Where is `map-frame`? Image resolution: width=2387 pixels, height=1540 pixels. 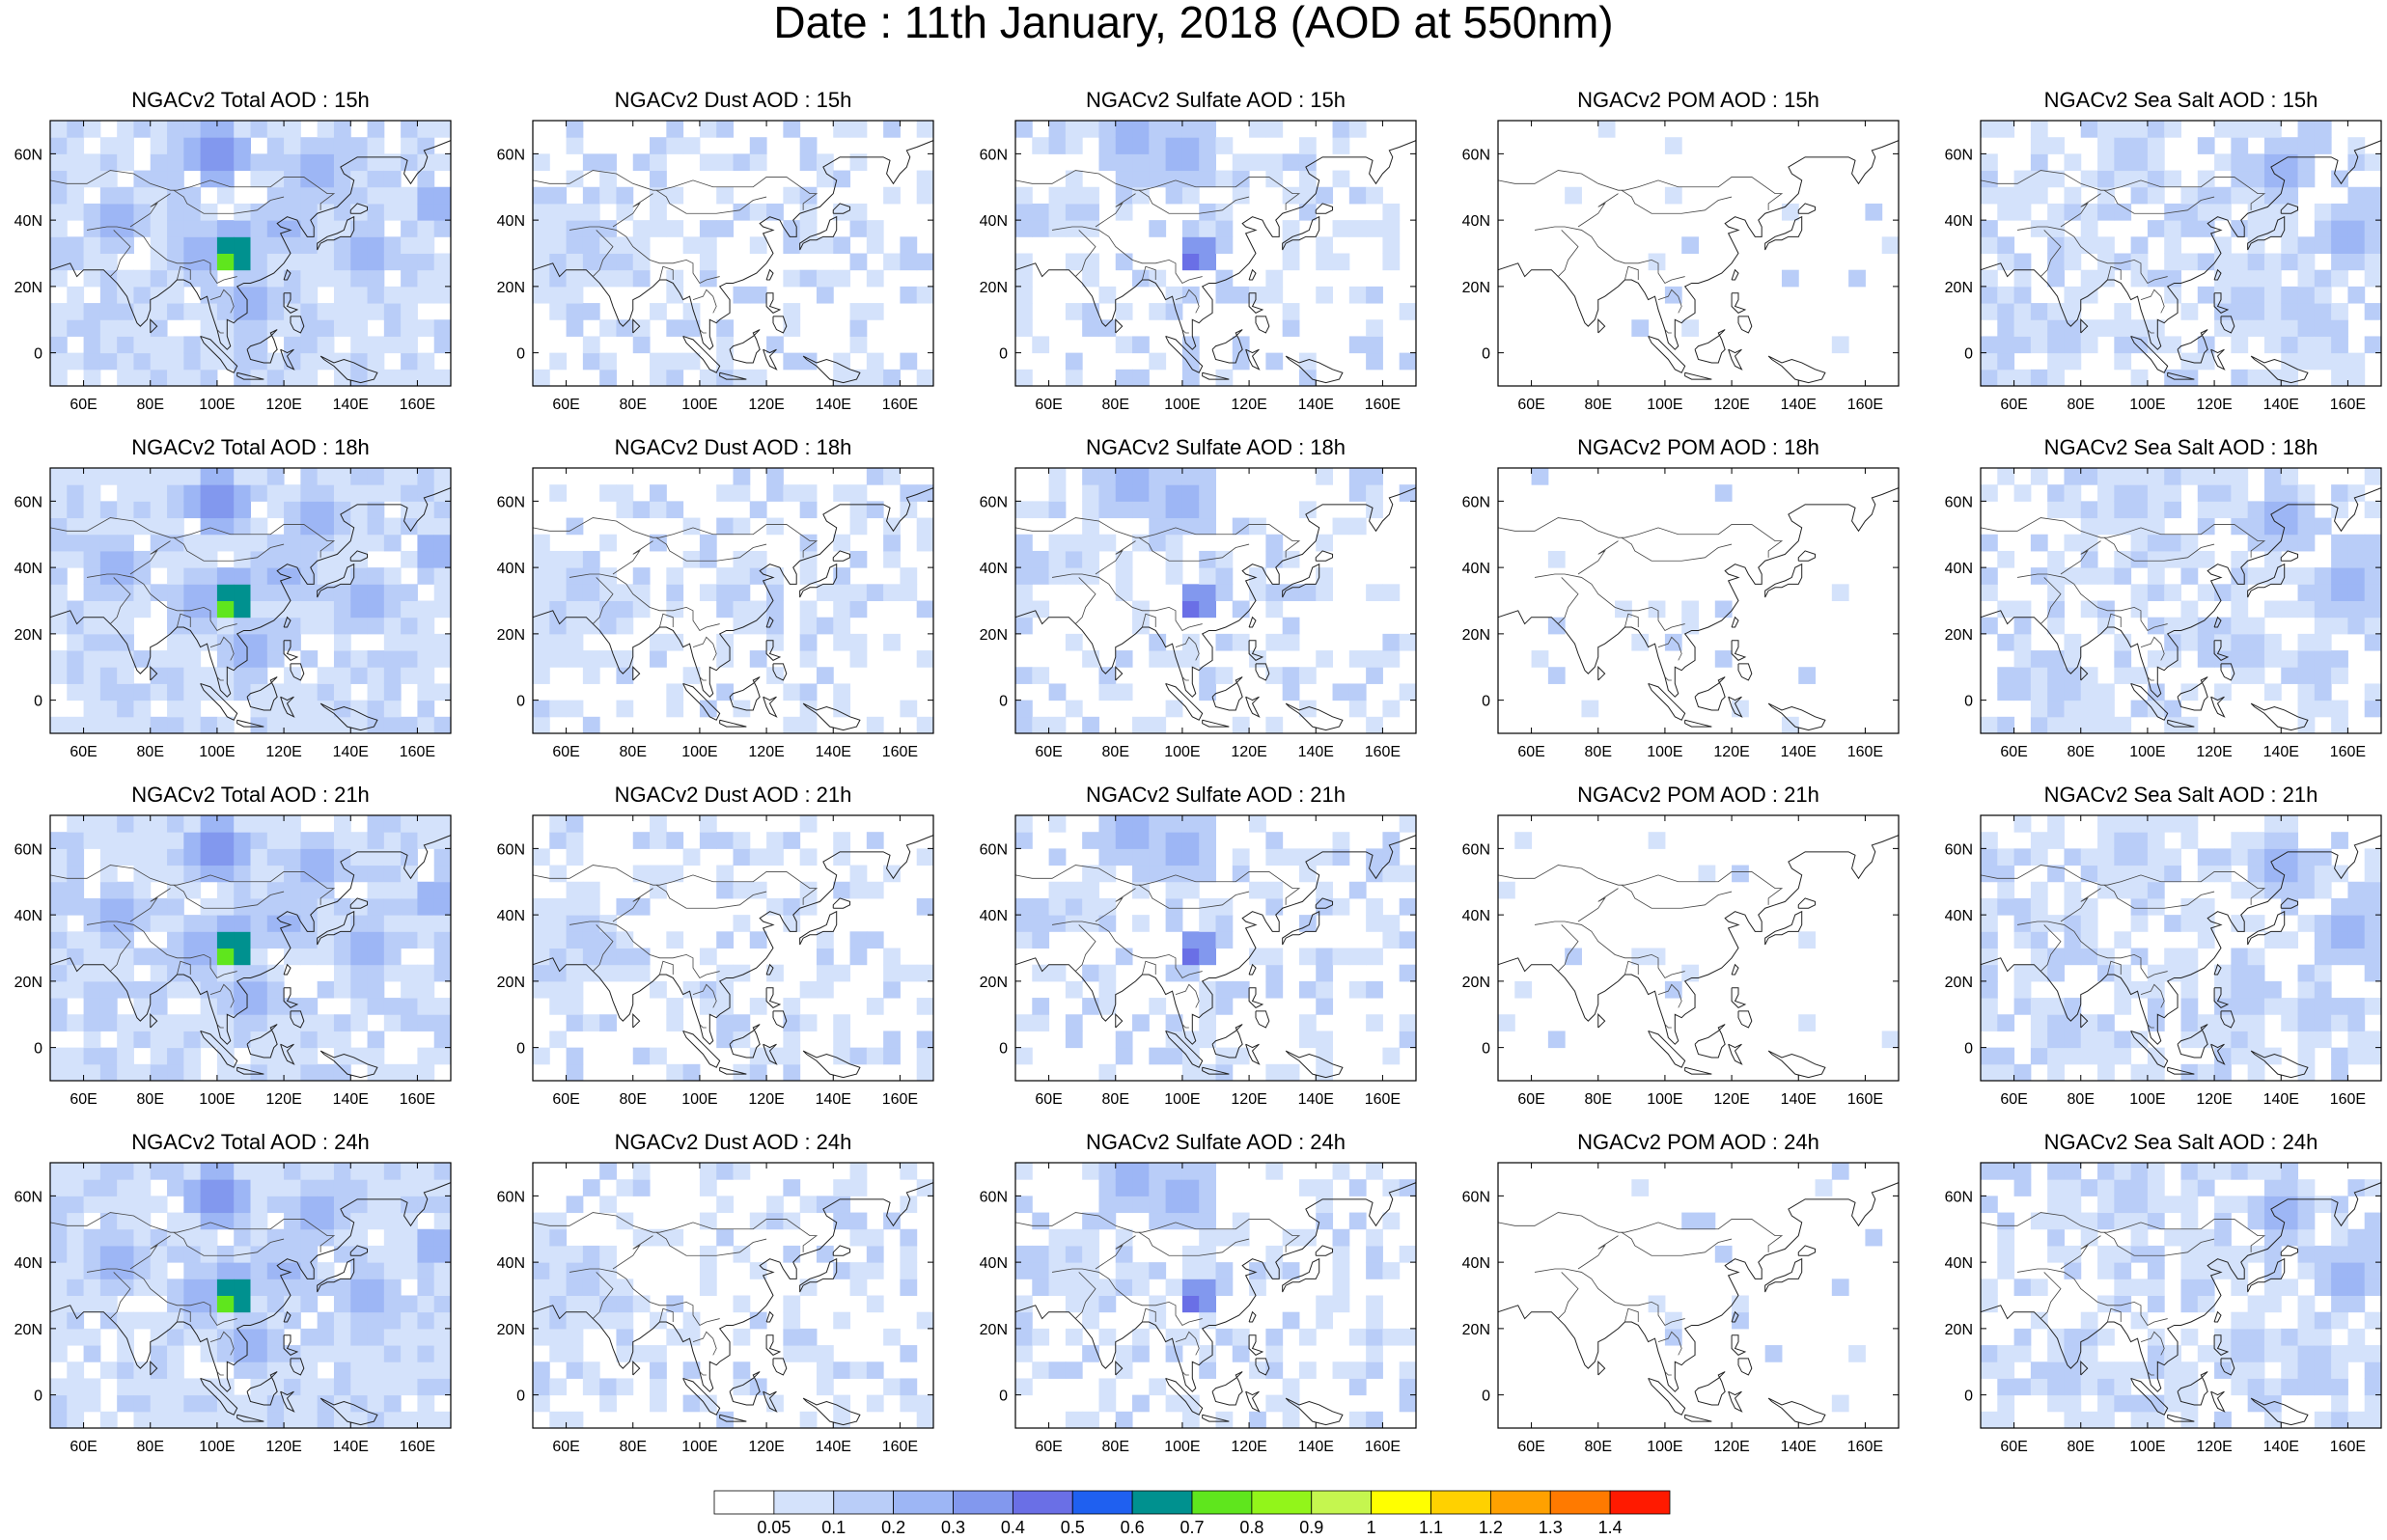
map-frame is located at coordinates (1698, 600).